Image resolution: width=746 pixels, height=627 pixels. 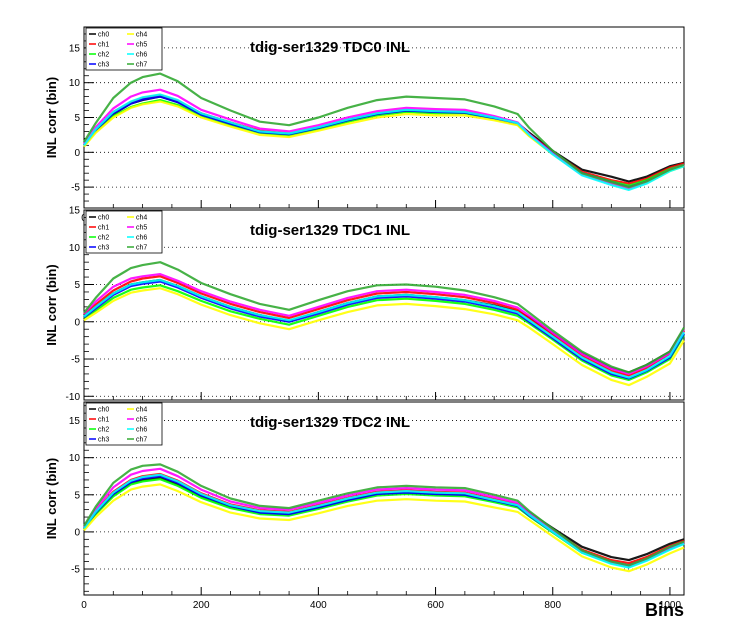 I want to click on series-line-ch2, so click(x=384, y=332).